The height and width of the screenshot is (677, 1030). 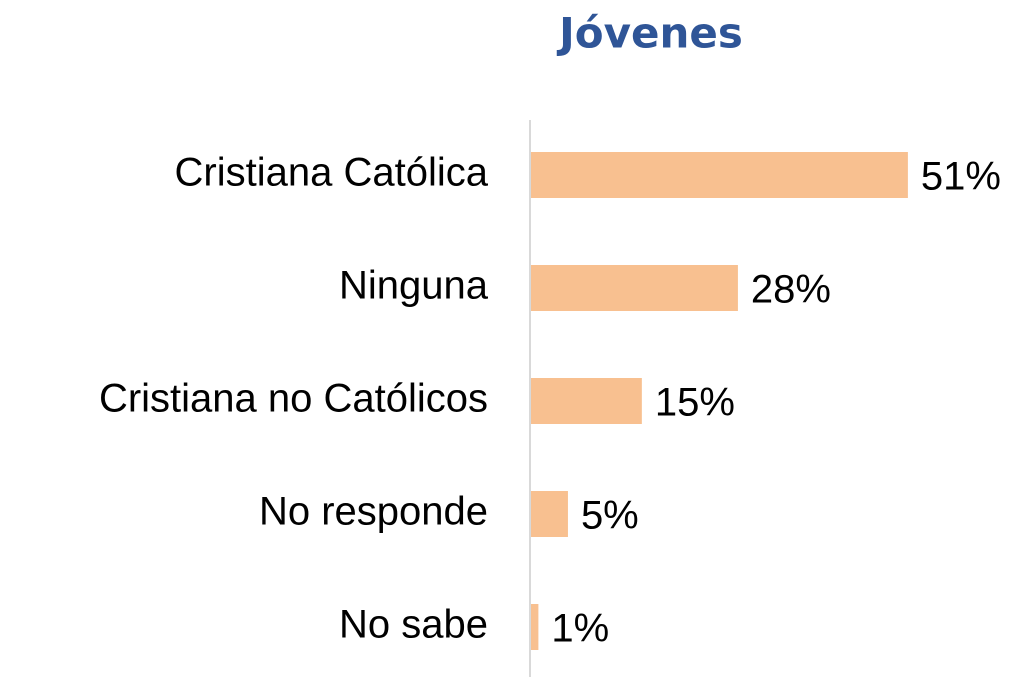 I want to click on category-label: Cristiana no Católicos, so click(x=293, y=399).